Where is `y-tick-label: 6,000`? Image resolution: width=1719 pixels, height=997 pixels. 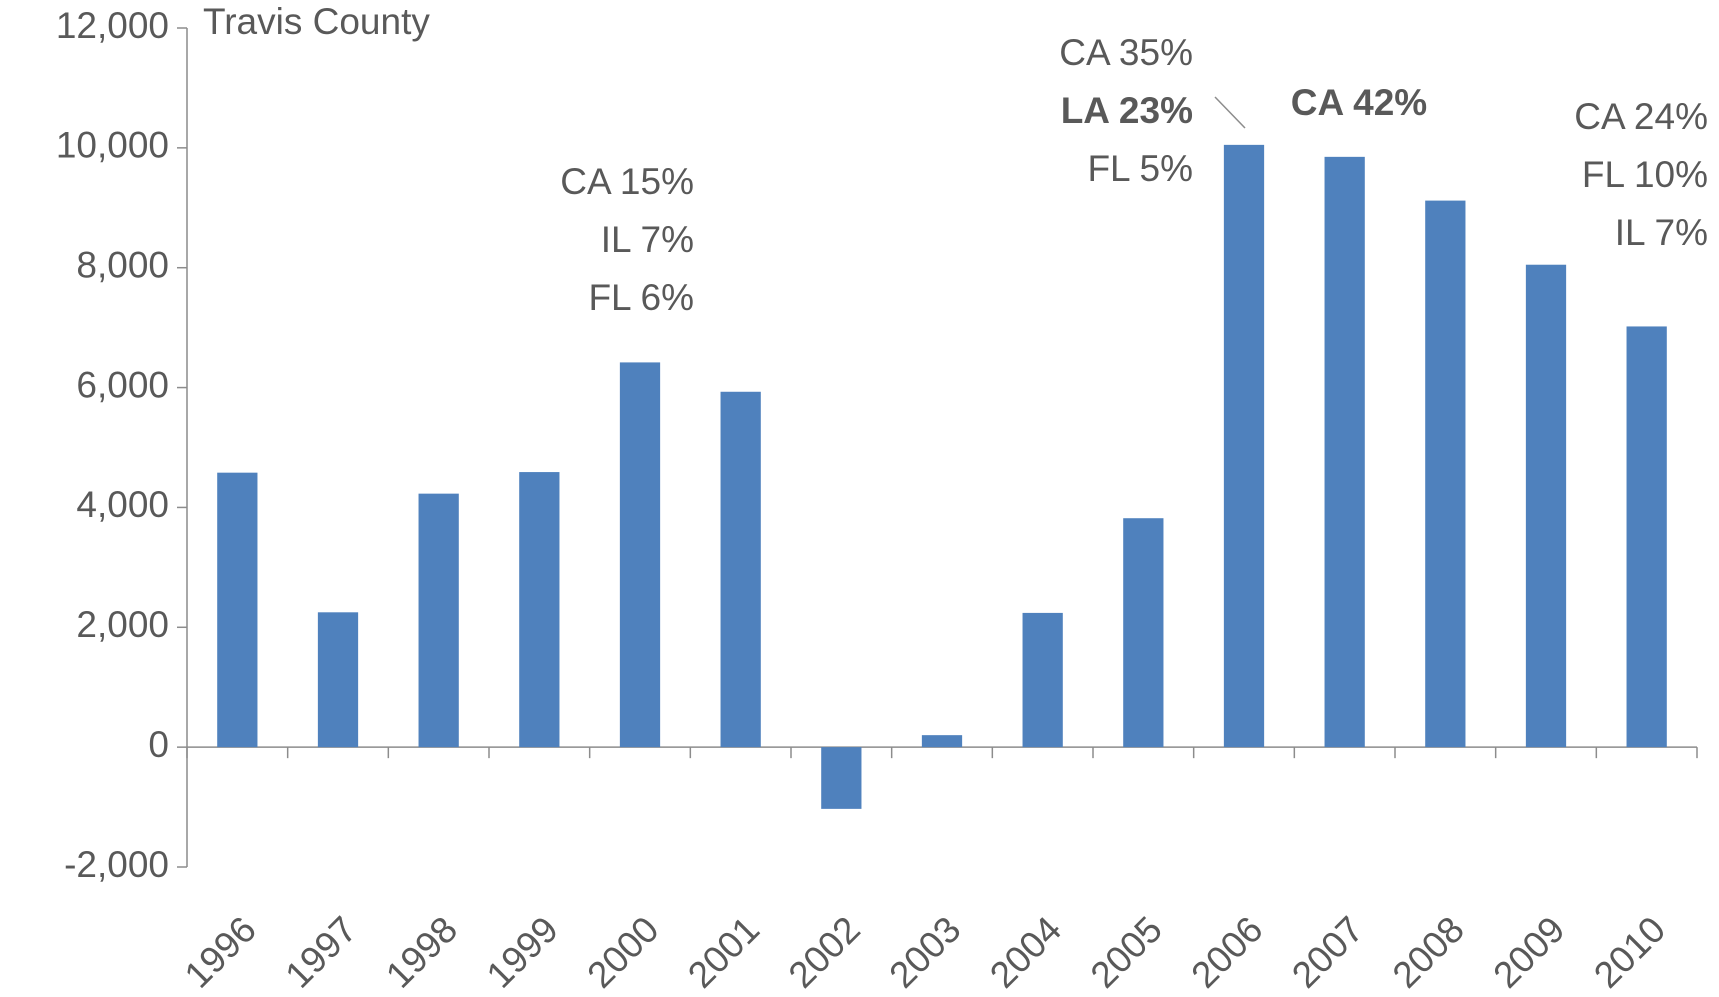 y-tick-label: 6,000 is located at coordinates (122, 384).